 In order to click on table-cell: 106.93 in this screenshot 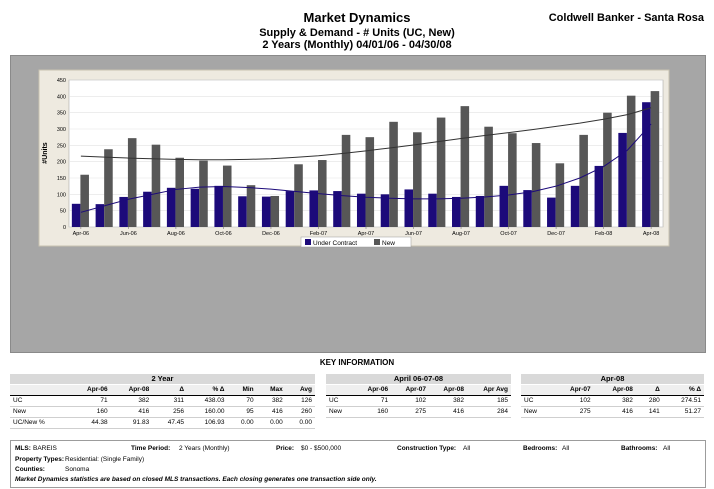, I will do `click(207, 423)`.